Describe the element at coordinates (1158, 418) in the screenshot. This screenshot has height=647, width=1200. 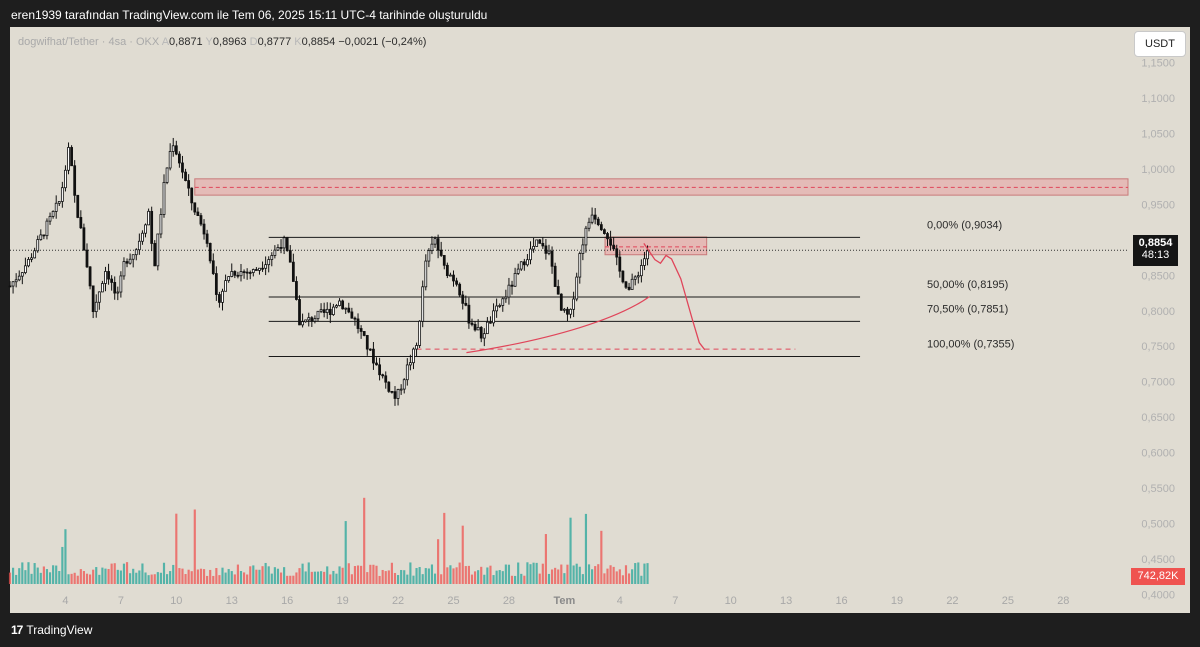
I see `y-tick-label: 0,6500` at that location.